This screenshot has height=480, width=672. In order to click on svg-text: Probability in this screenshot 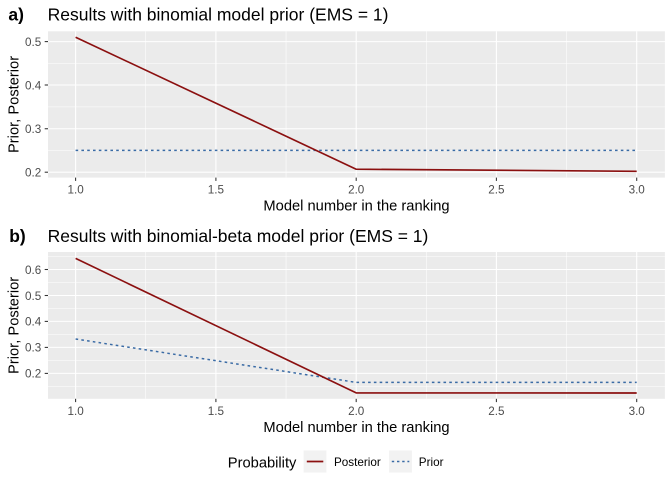, I will do `click(262, 464)`.